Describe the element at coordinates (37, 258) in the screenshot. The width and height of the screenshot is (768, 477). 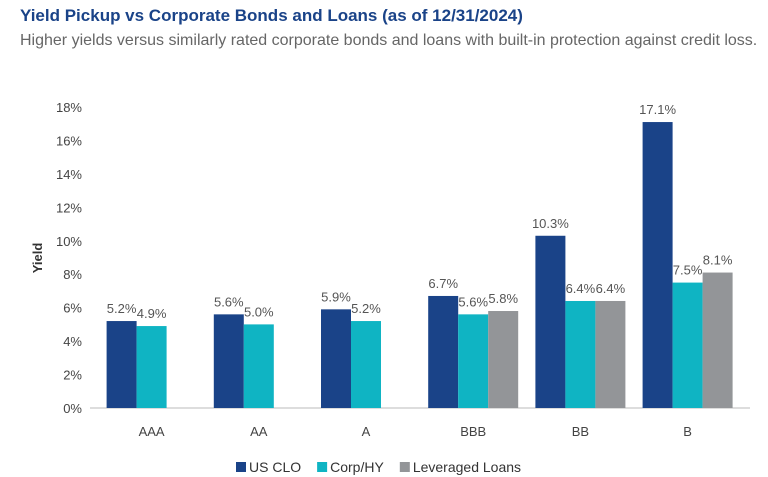
I see `y-axis-label: Yield` at that location.